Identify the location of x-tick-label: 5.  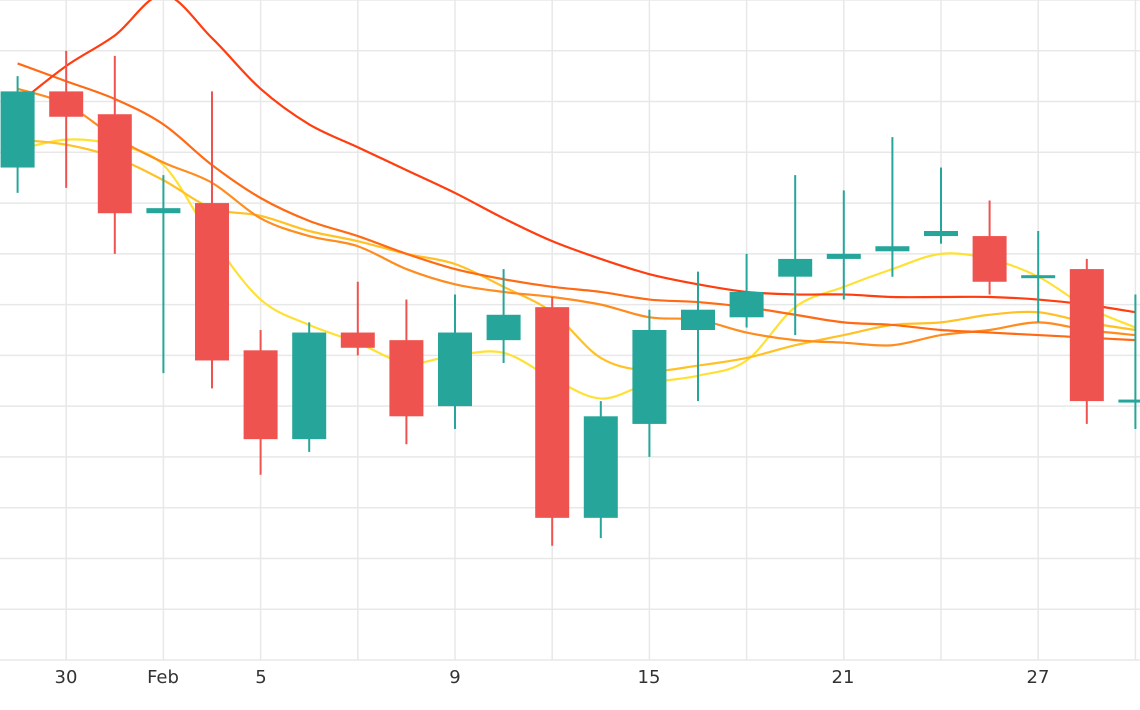
(260, 677).